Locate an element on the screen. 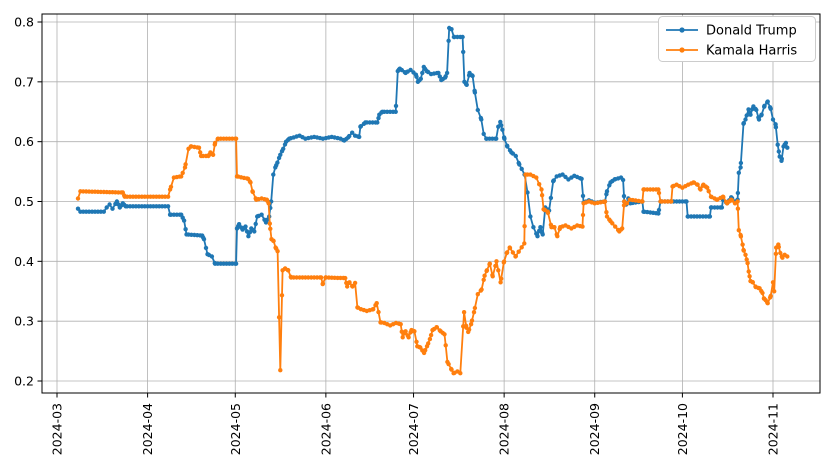  x-tick-label: 2024-09 is located at coordinates (594, 429).